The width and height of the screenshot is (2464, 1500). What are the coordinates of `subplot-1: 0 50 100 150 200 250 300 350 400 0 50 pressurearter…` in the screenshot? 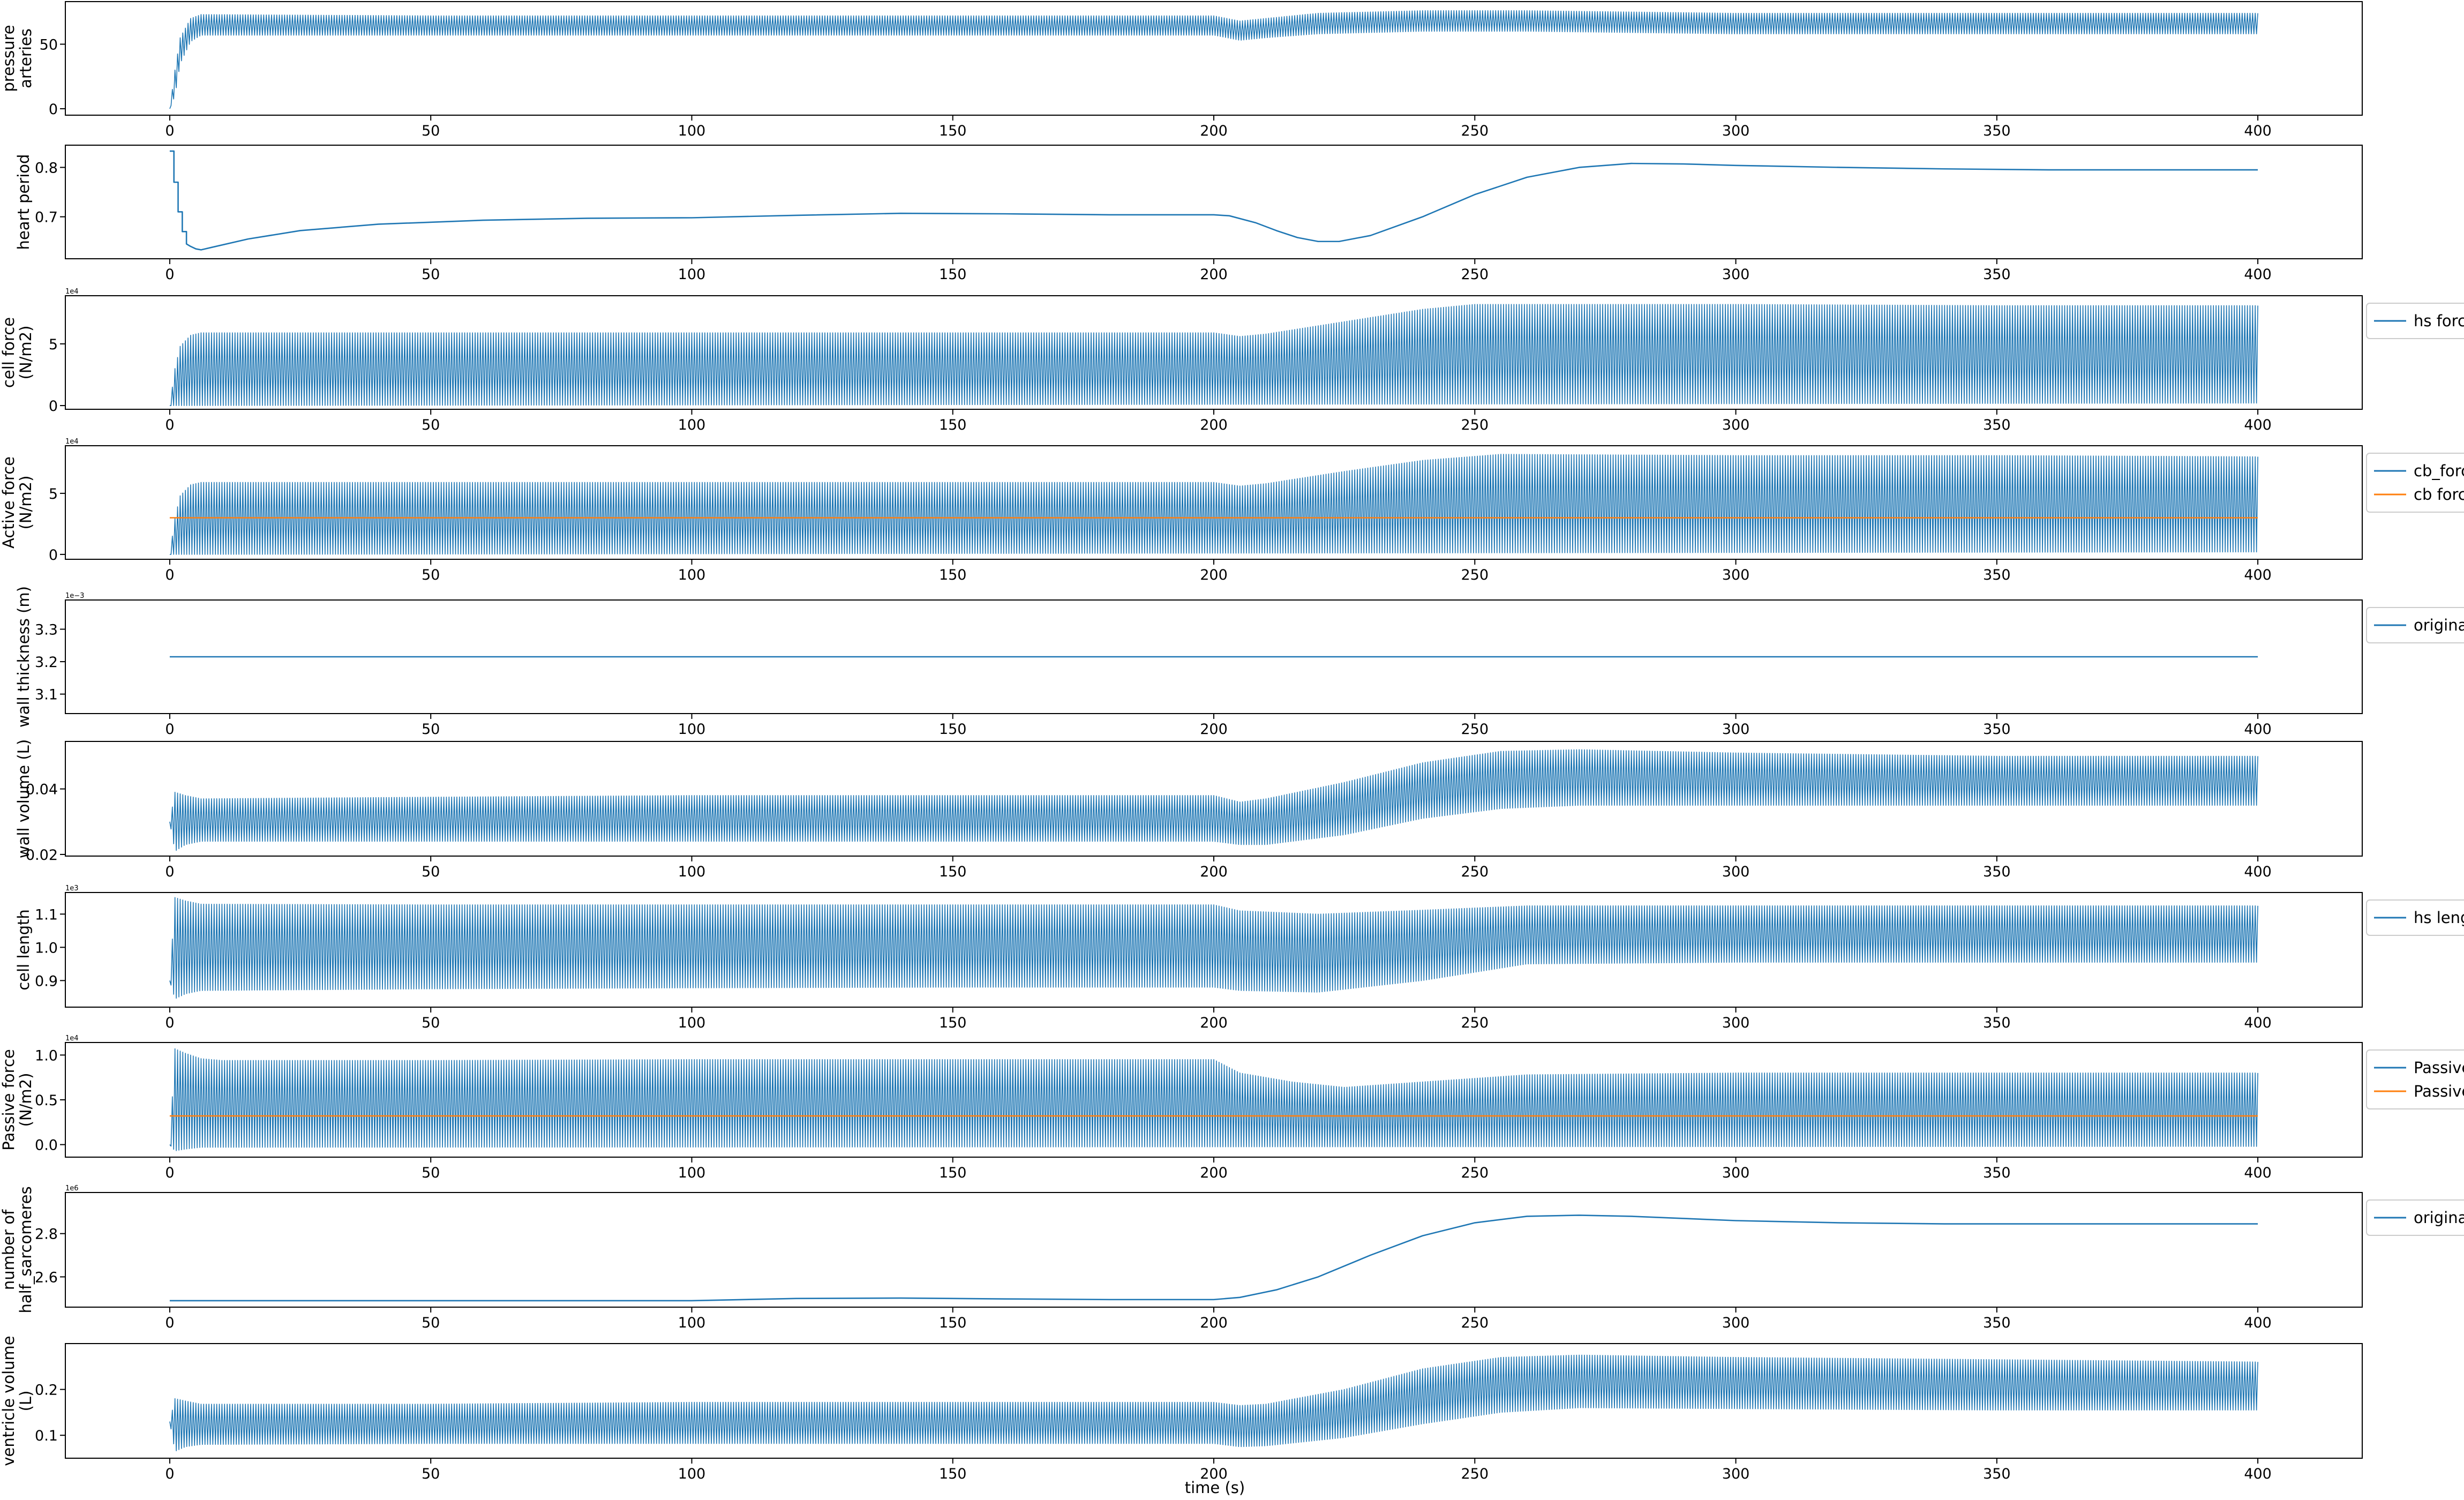 It's located at (1181, 70).